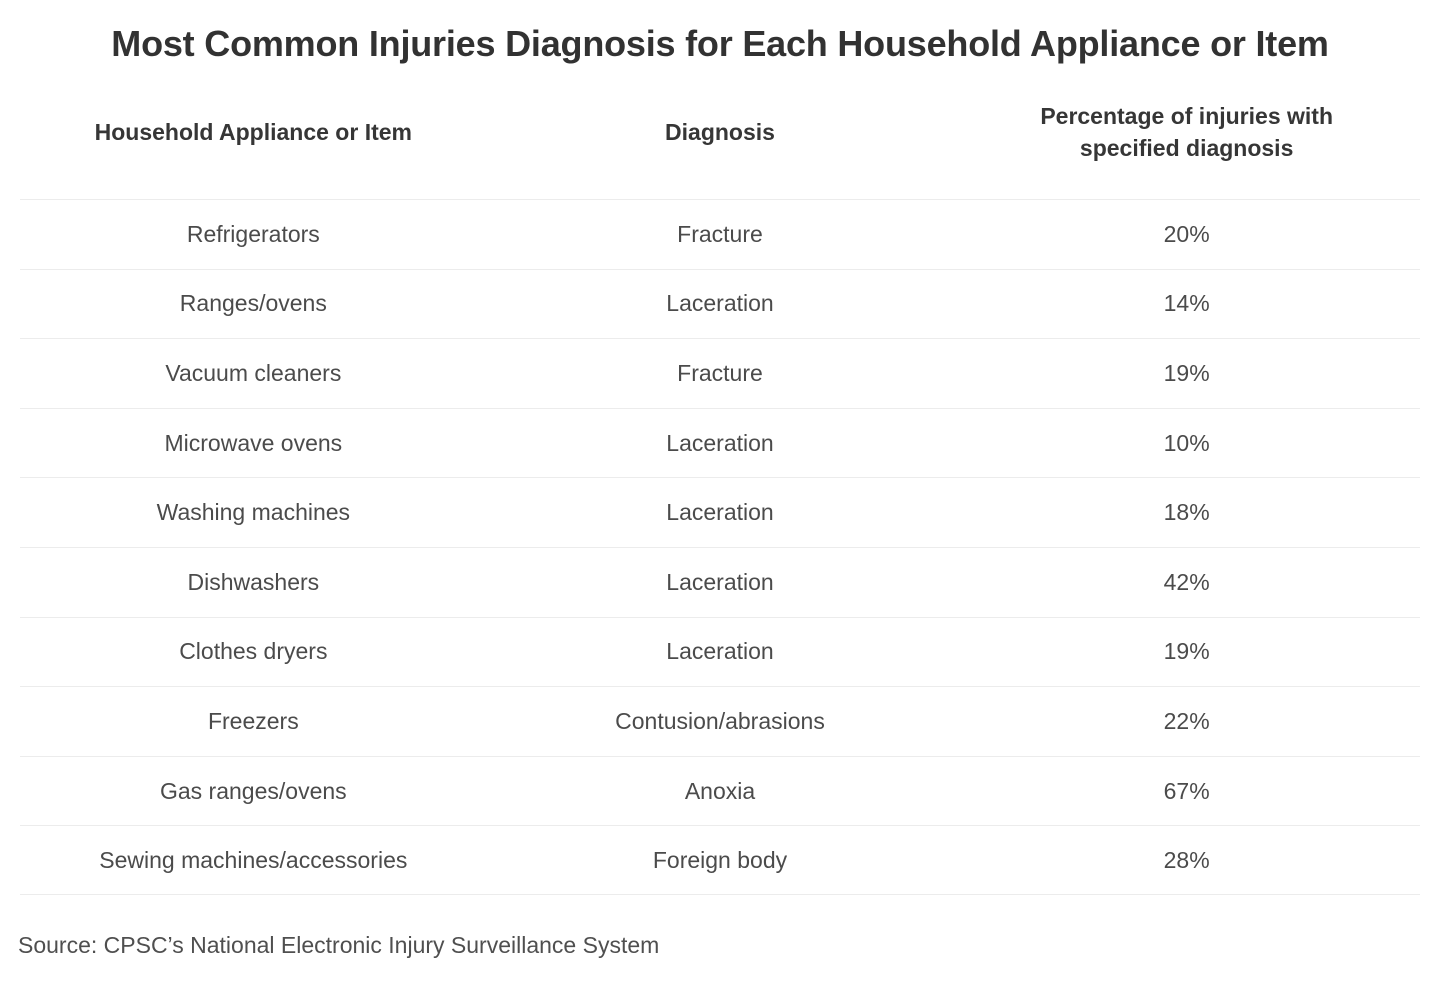 This screenshot has height=989, width=1440. What do you see at coordinates (253, 859) in the screenshot?
I see `appliance-cell: Sewing machines/accessories` at bounding box center [253, 859].